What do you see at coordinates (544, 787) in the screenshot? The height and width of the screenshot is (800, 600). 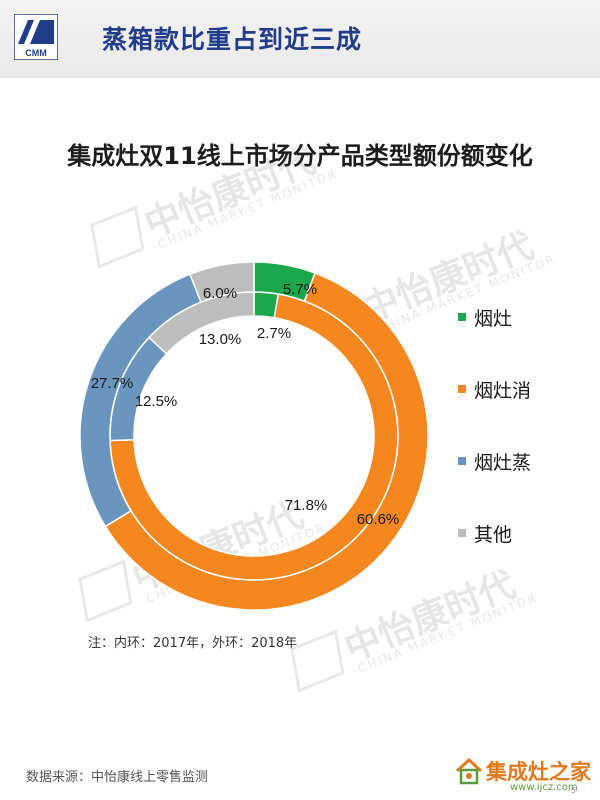 I see `badge-url: www.ijcz.com` at bounding box center [544, 787].